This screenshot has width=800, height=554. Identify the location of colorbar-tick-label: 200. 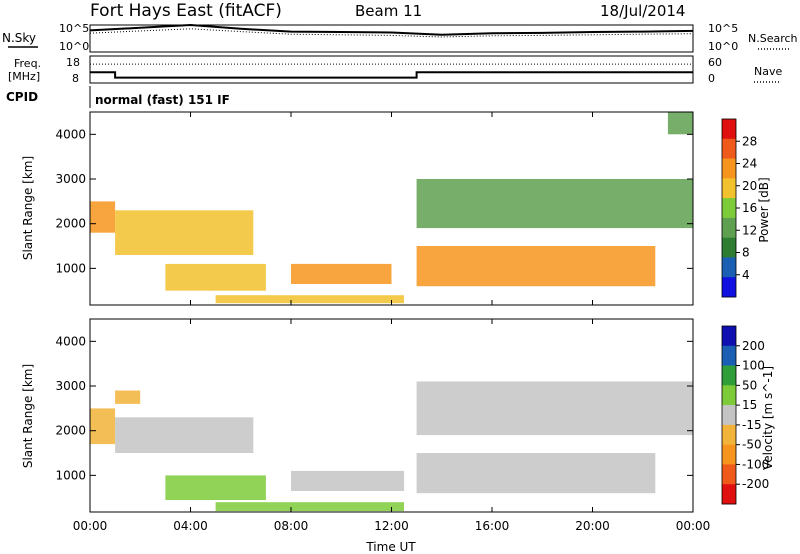
(753, 346).